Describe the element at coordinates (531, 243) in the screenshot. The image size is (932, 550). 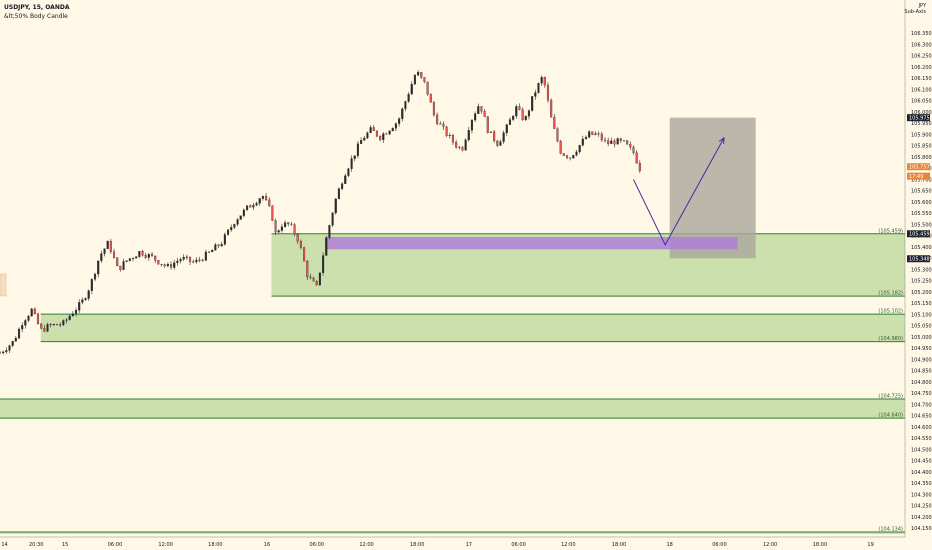
I see `purple-zone` at that location.